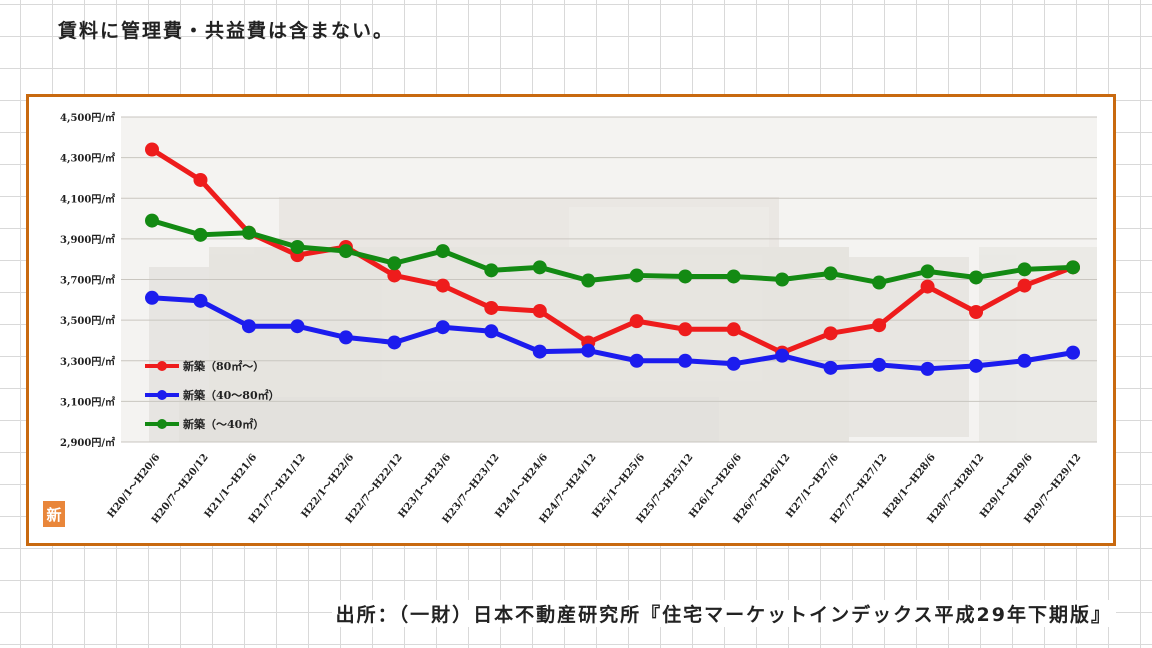  I want to click on x-tick-label: H26/1～H26/6, so click(715, 486).